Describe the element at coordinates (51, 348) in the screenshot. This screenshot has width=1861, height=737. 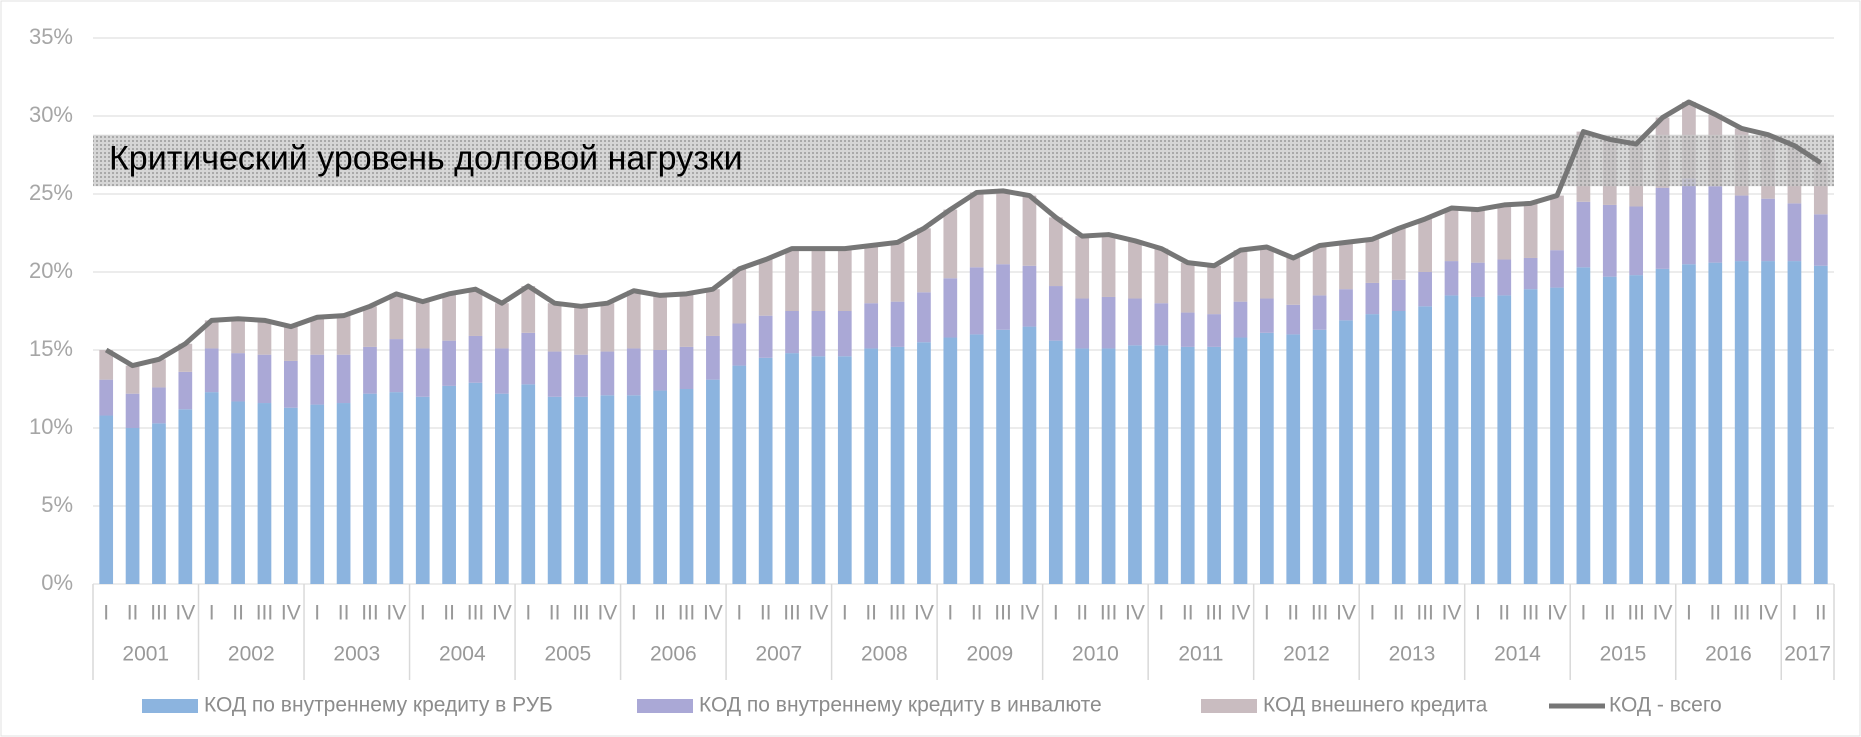
I see `y-tick-label: 15%` at that location.